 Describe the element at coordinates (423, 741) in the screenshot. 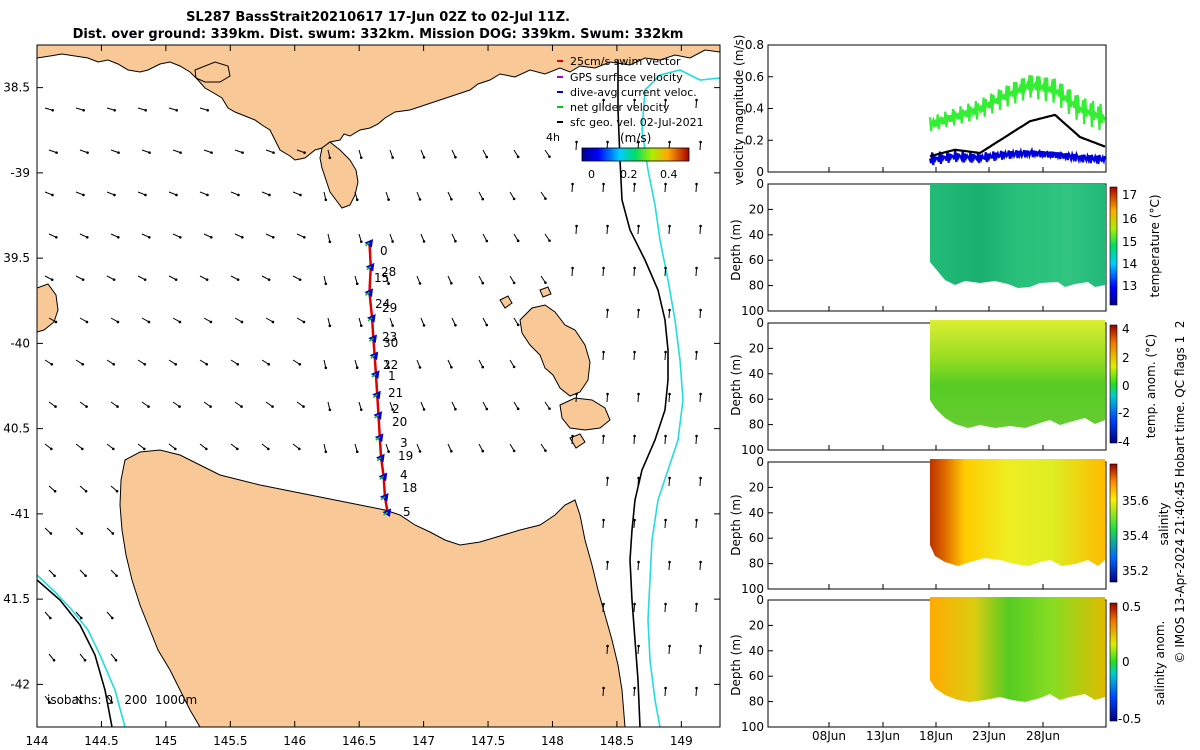

I see `map-xtick-label: 147` at that location.